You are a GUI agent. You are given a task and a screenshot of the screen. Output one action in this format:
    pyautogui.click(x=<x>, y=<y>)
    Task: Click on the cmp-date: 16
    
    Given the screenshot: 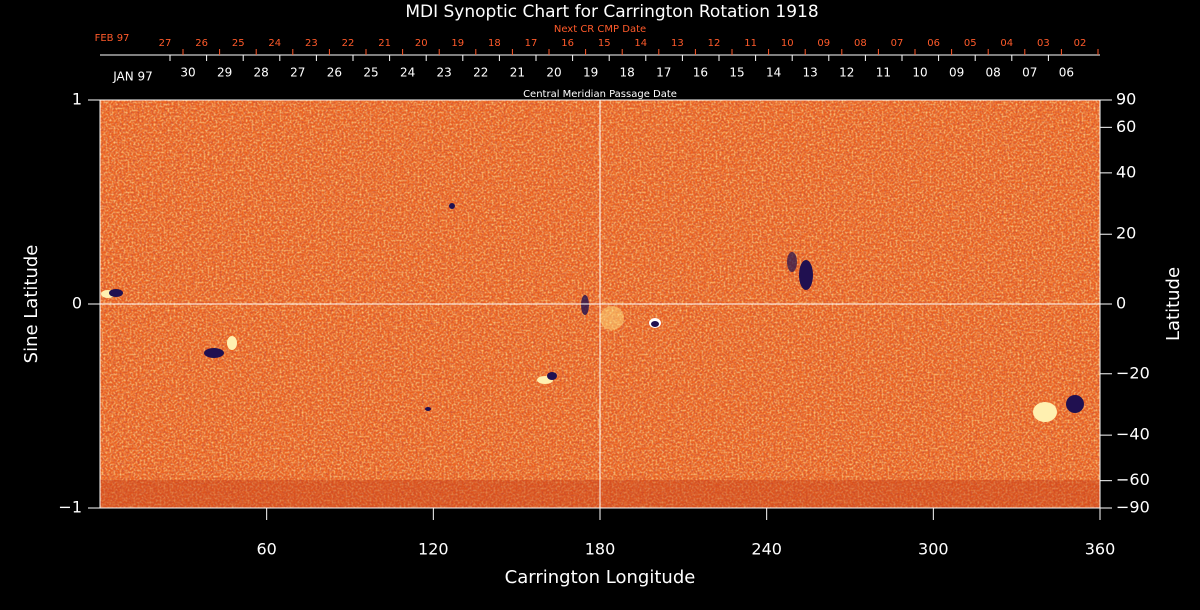 What is the action you would take?
    pyautogui.click(x=700, y=73)
    